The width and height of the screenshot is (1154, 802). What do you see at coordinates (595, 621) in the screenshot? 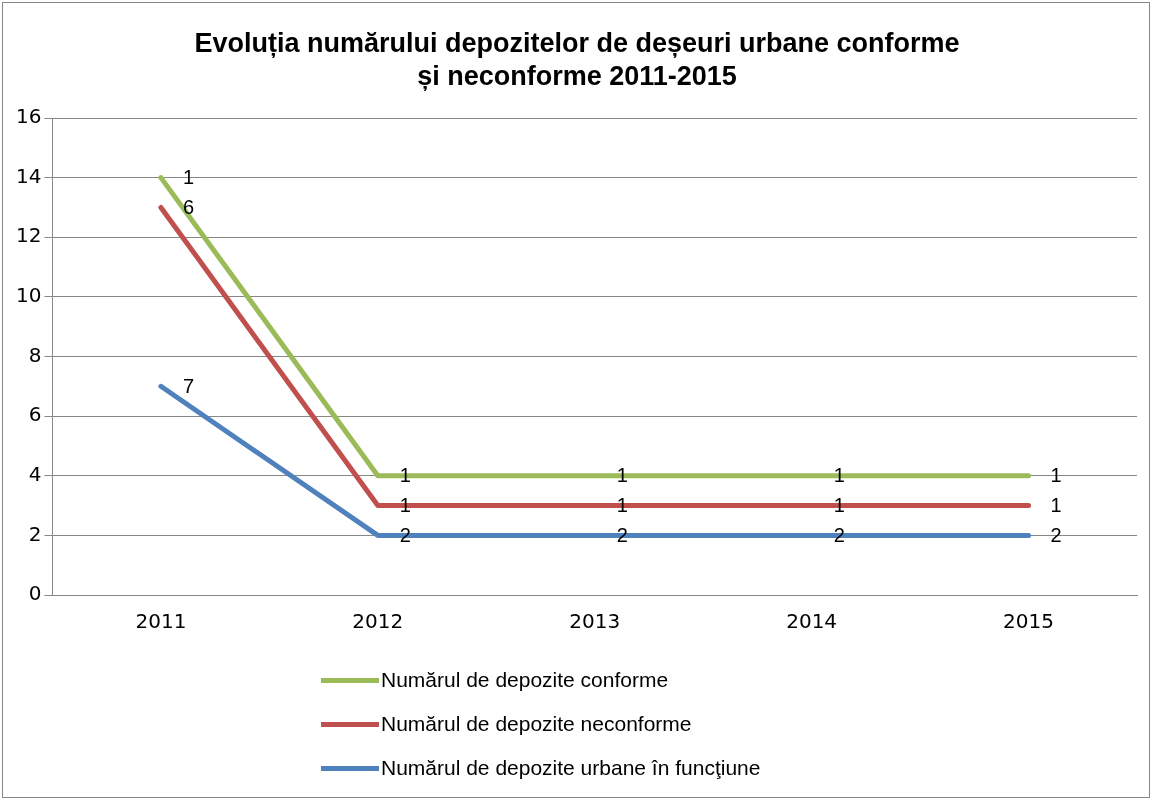
I see `x-tick-label: 2013` at bounding box center [595, 621].